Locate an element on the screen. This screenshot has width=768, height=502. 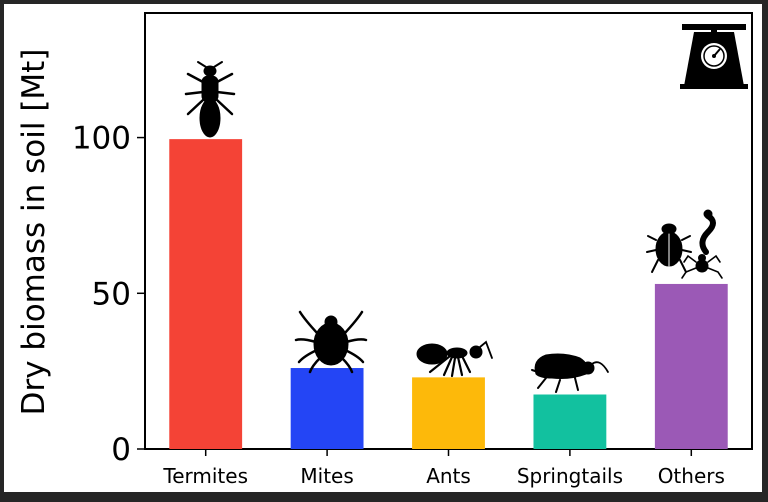
bar-springtails is located at coordinates (570, 421).